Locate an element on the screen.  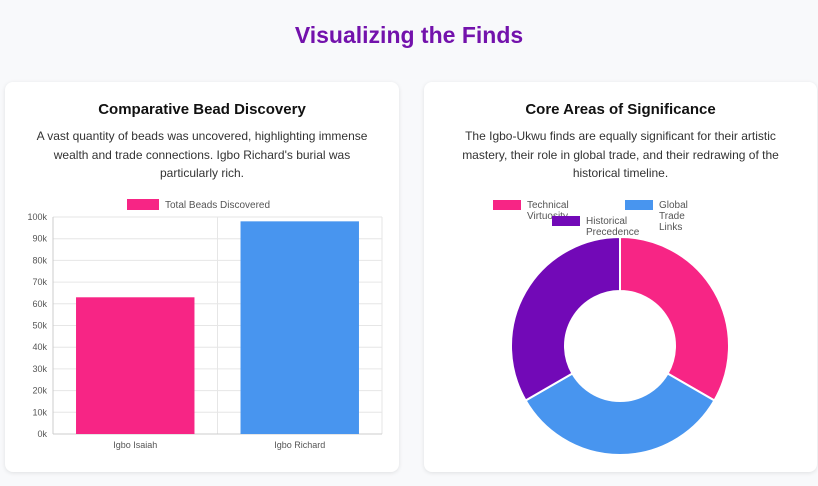
bar-igbo-isaiah is located at coordinates (135, 365).